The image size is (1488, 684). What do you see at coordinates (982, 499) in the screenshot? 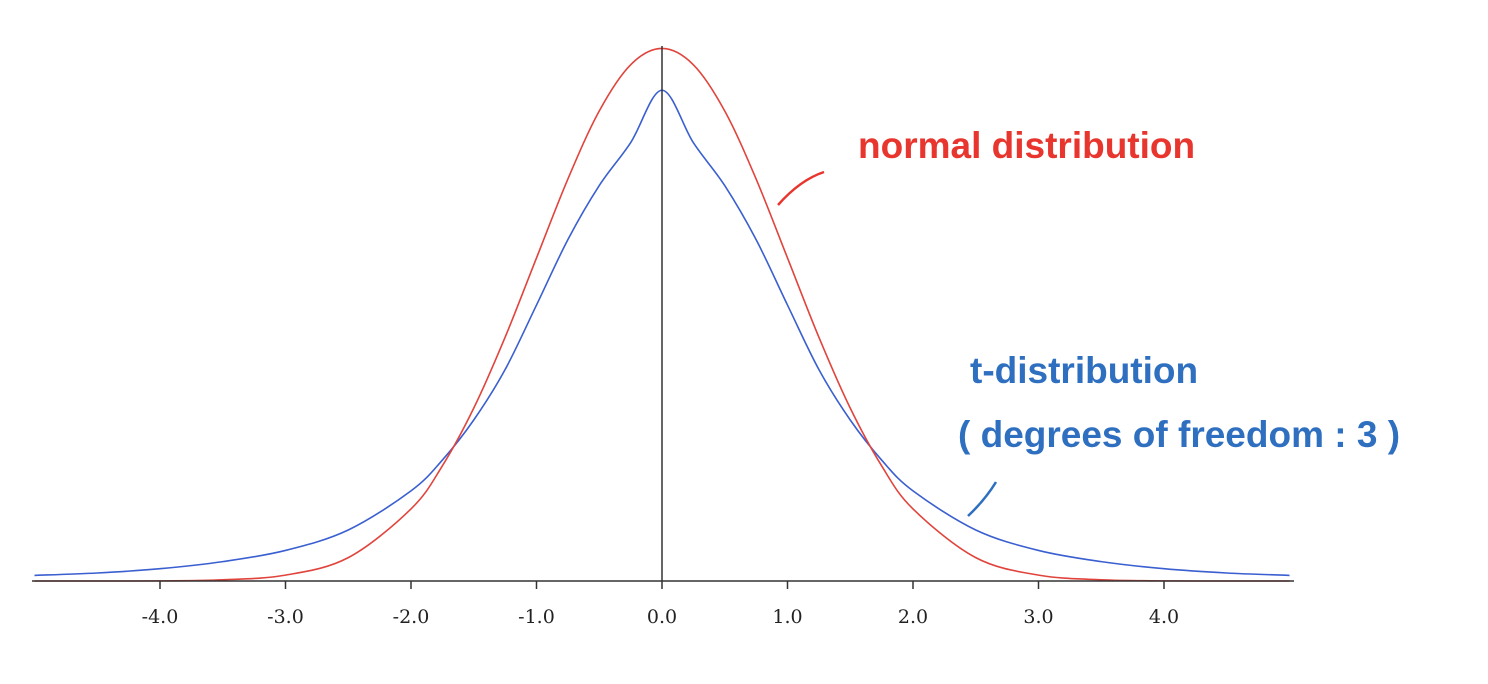
I see `t-callout-stroke` at bounding box center [982, 499].